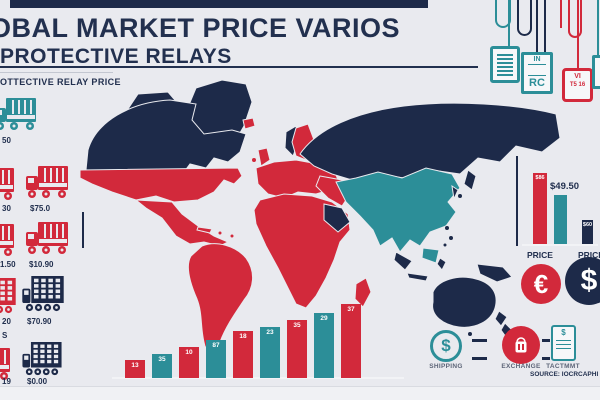  I want to click on top-accent-bar, so click(219, 4).